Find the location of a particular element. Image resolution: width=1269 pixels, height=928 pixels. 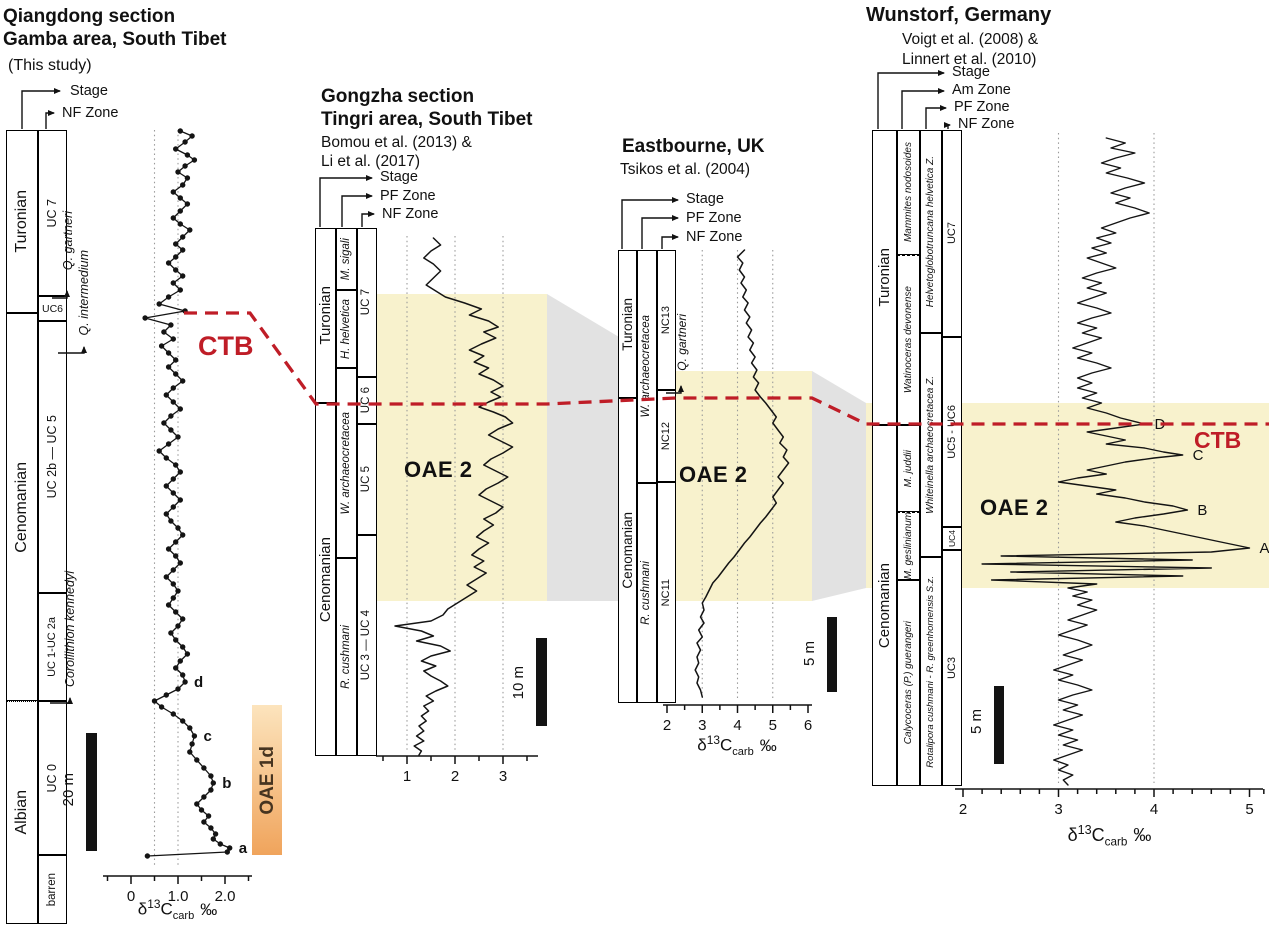

qiangdong-legend-stage: Stage is located at coordinates (89, 91).